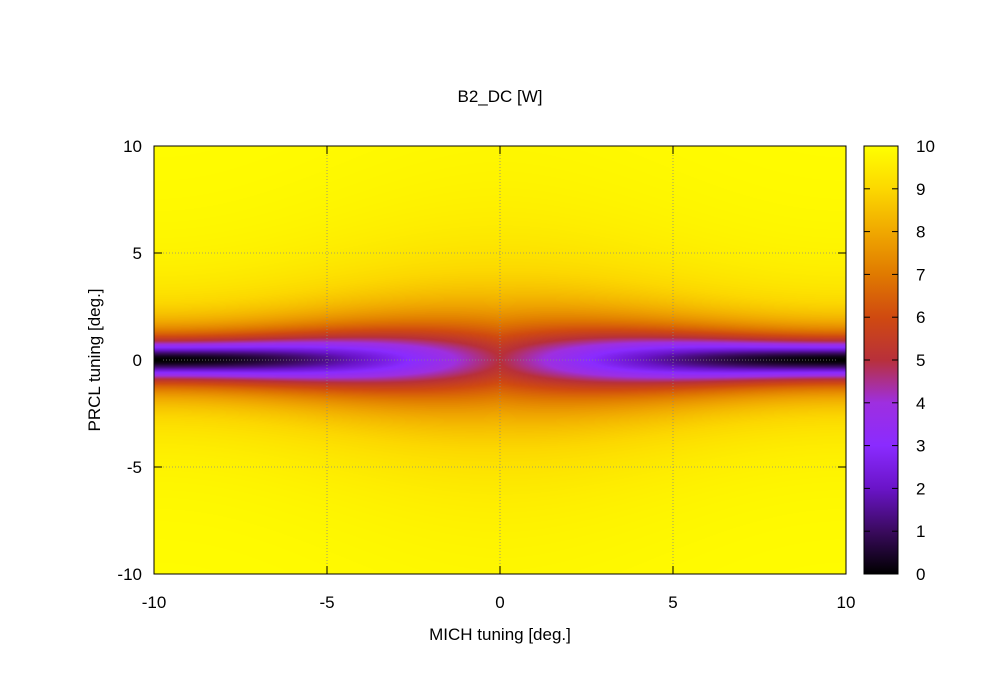  I want to click on colorbar-tick-label: 1, so click(920, 531).